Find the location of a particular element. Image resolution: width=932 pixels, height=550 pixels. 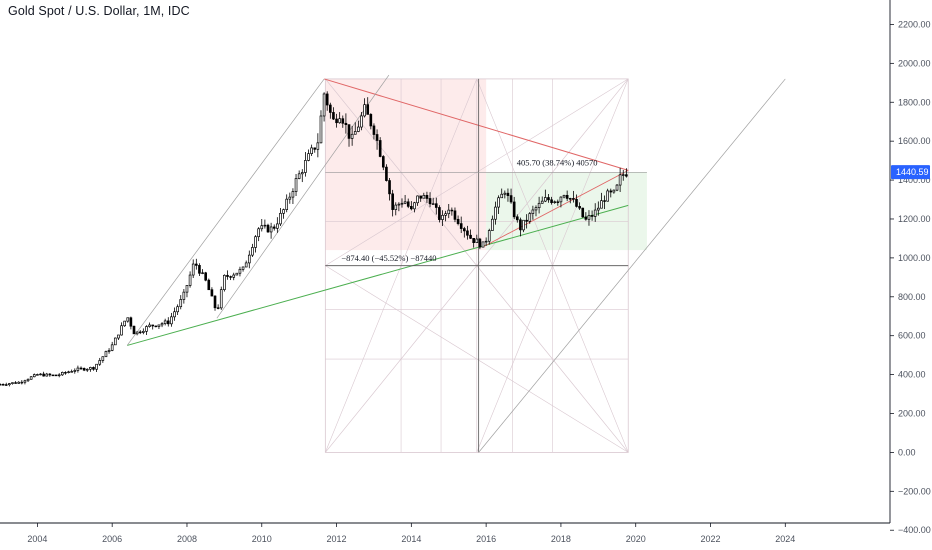

y-tick-label: 0.00 is located at coordinates (907, 452).